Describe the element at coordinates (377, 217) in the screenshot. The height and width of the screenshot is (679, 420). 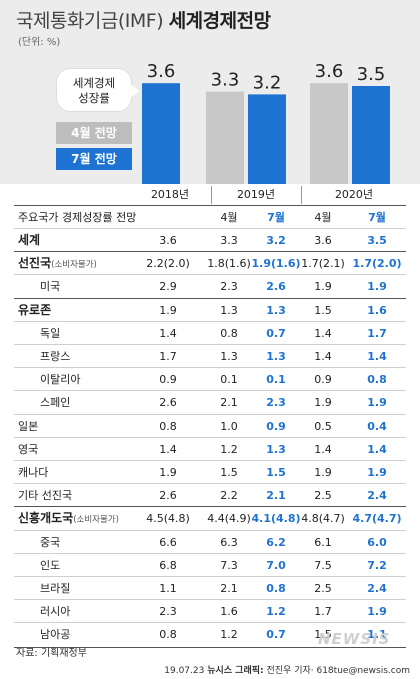
I see `cell-j2020: 7월` at that location.